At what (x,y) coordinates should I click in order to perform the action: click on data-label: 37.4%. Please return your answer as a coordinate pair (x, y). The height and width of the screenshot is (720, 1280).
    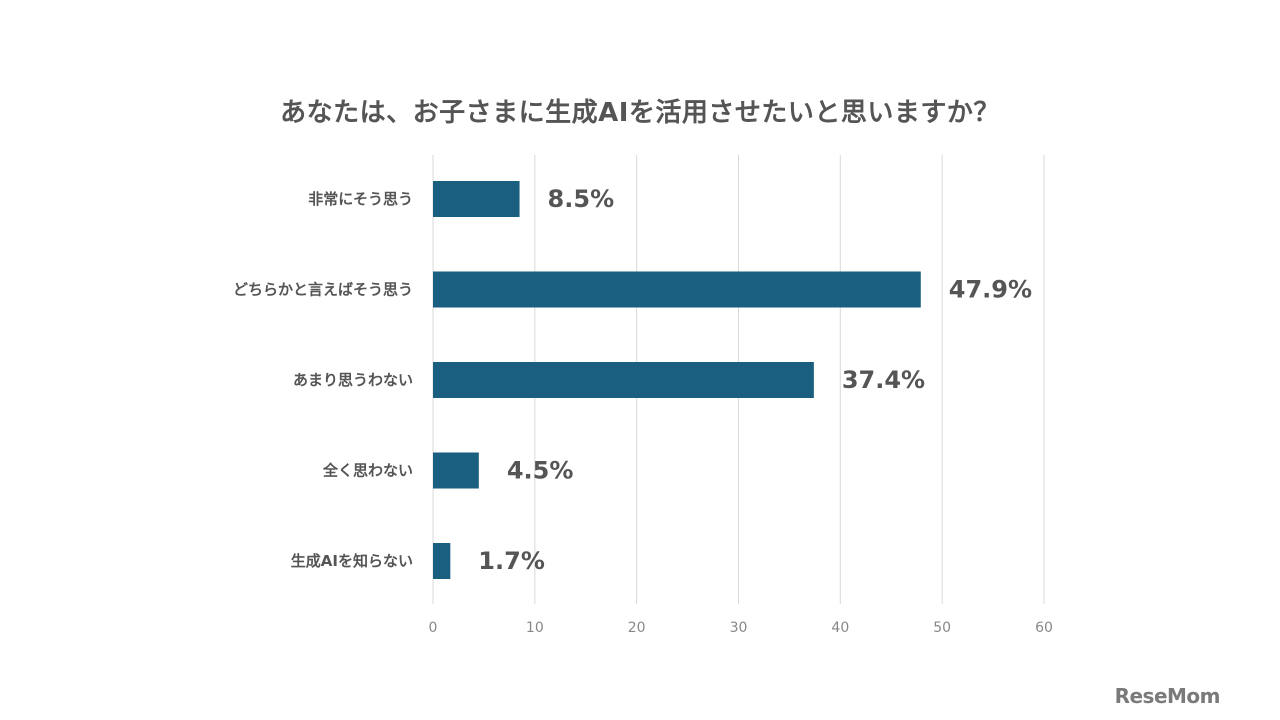
    Looking at the image, I should click on (883, 380).